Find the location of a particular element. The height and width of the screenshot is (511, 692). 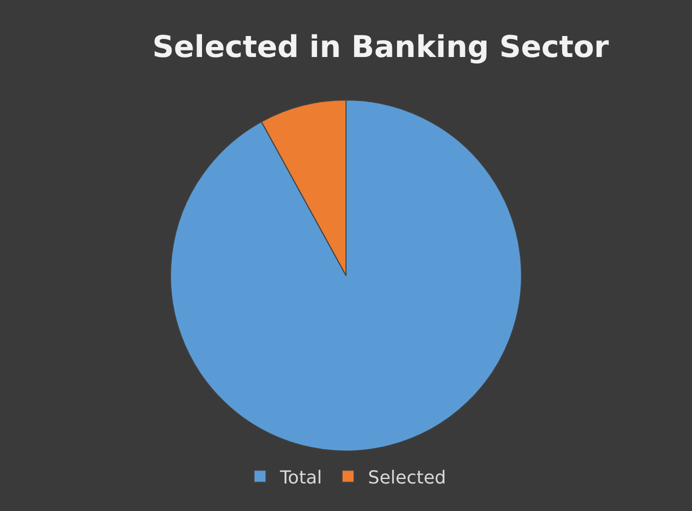

legend-label: Selected is located at coordinates (407, 477).